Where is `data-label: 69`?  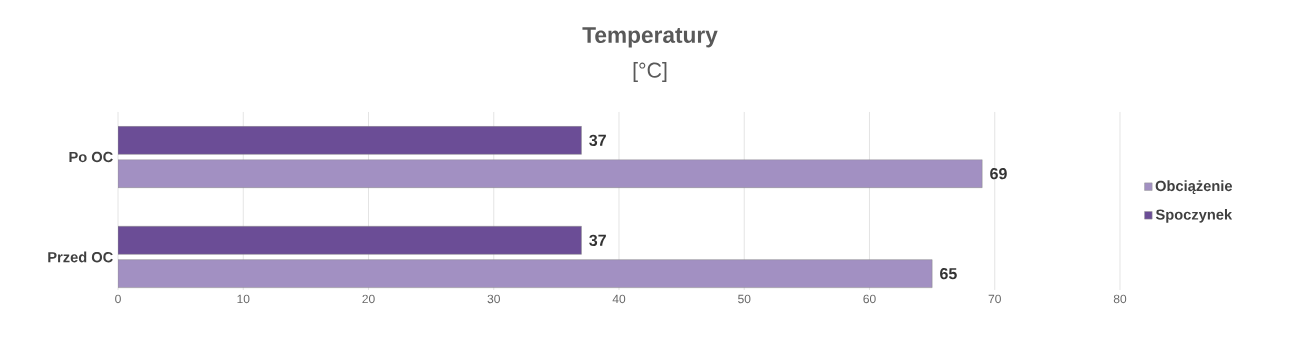 data-label: 69 is located at coordinates (998, 174).